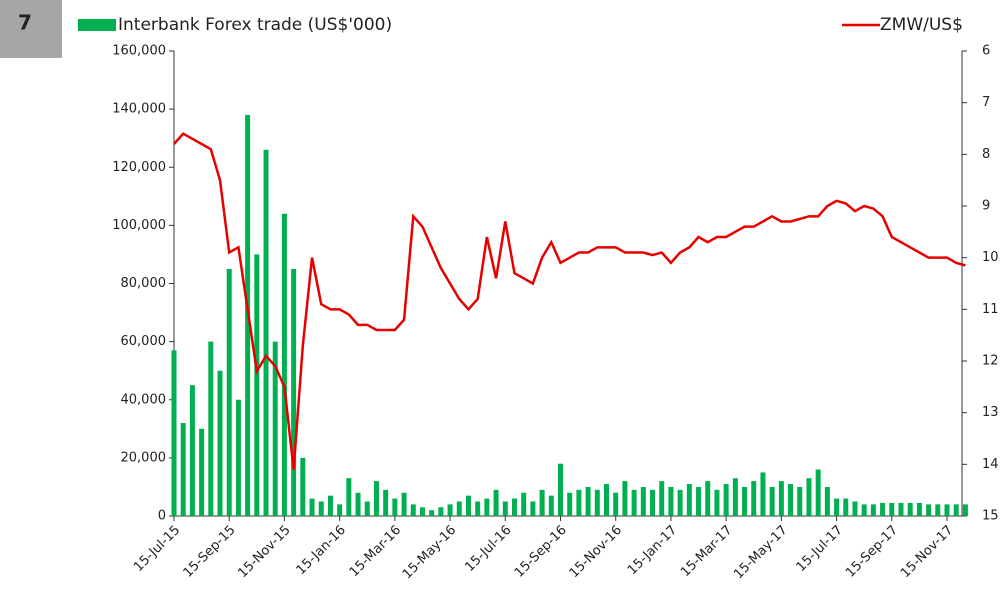 The image size is (1005, 598). I want to click on x-tick-label: 15-May-16, so click(429, 552).